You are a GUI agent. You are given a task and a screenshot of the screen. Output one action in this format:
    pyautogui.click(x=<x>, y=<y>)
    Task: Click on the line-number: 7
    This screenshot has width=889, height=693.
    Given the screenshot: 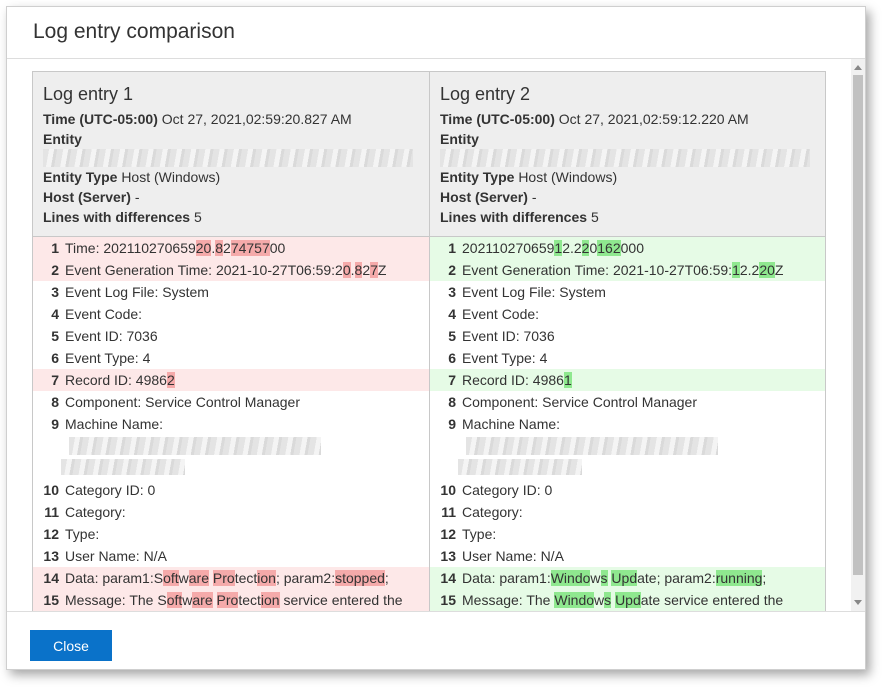 What is the action you would take?
    pyautogui.click(x=55, y=380)
    